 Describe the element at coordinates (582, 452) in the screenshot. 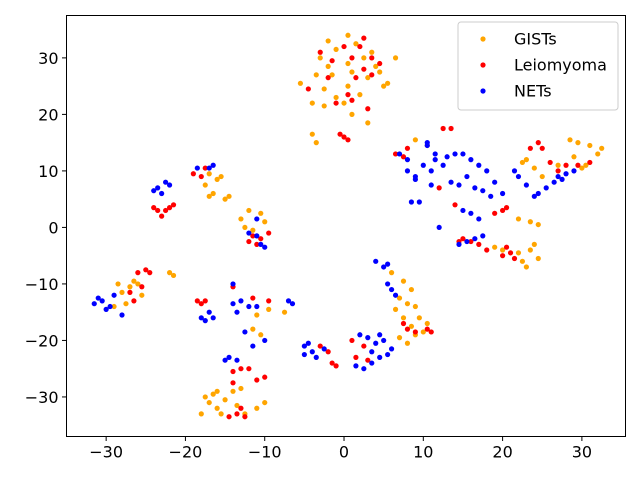

I see `x-tick-label: 30` at that location.